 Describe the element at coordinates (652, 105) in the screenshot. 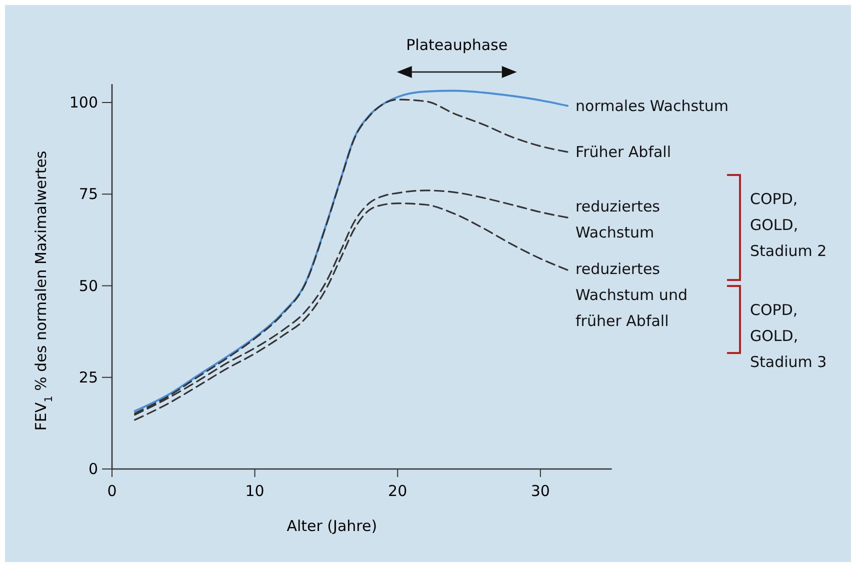

I see `series-label: normales Wachstum` at that location.